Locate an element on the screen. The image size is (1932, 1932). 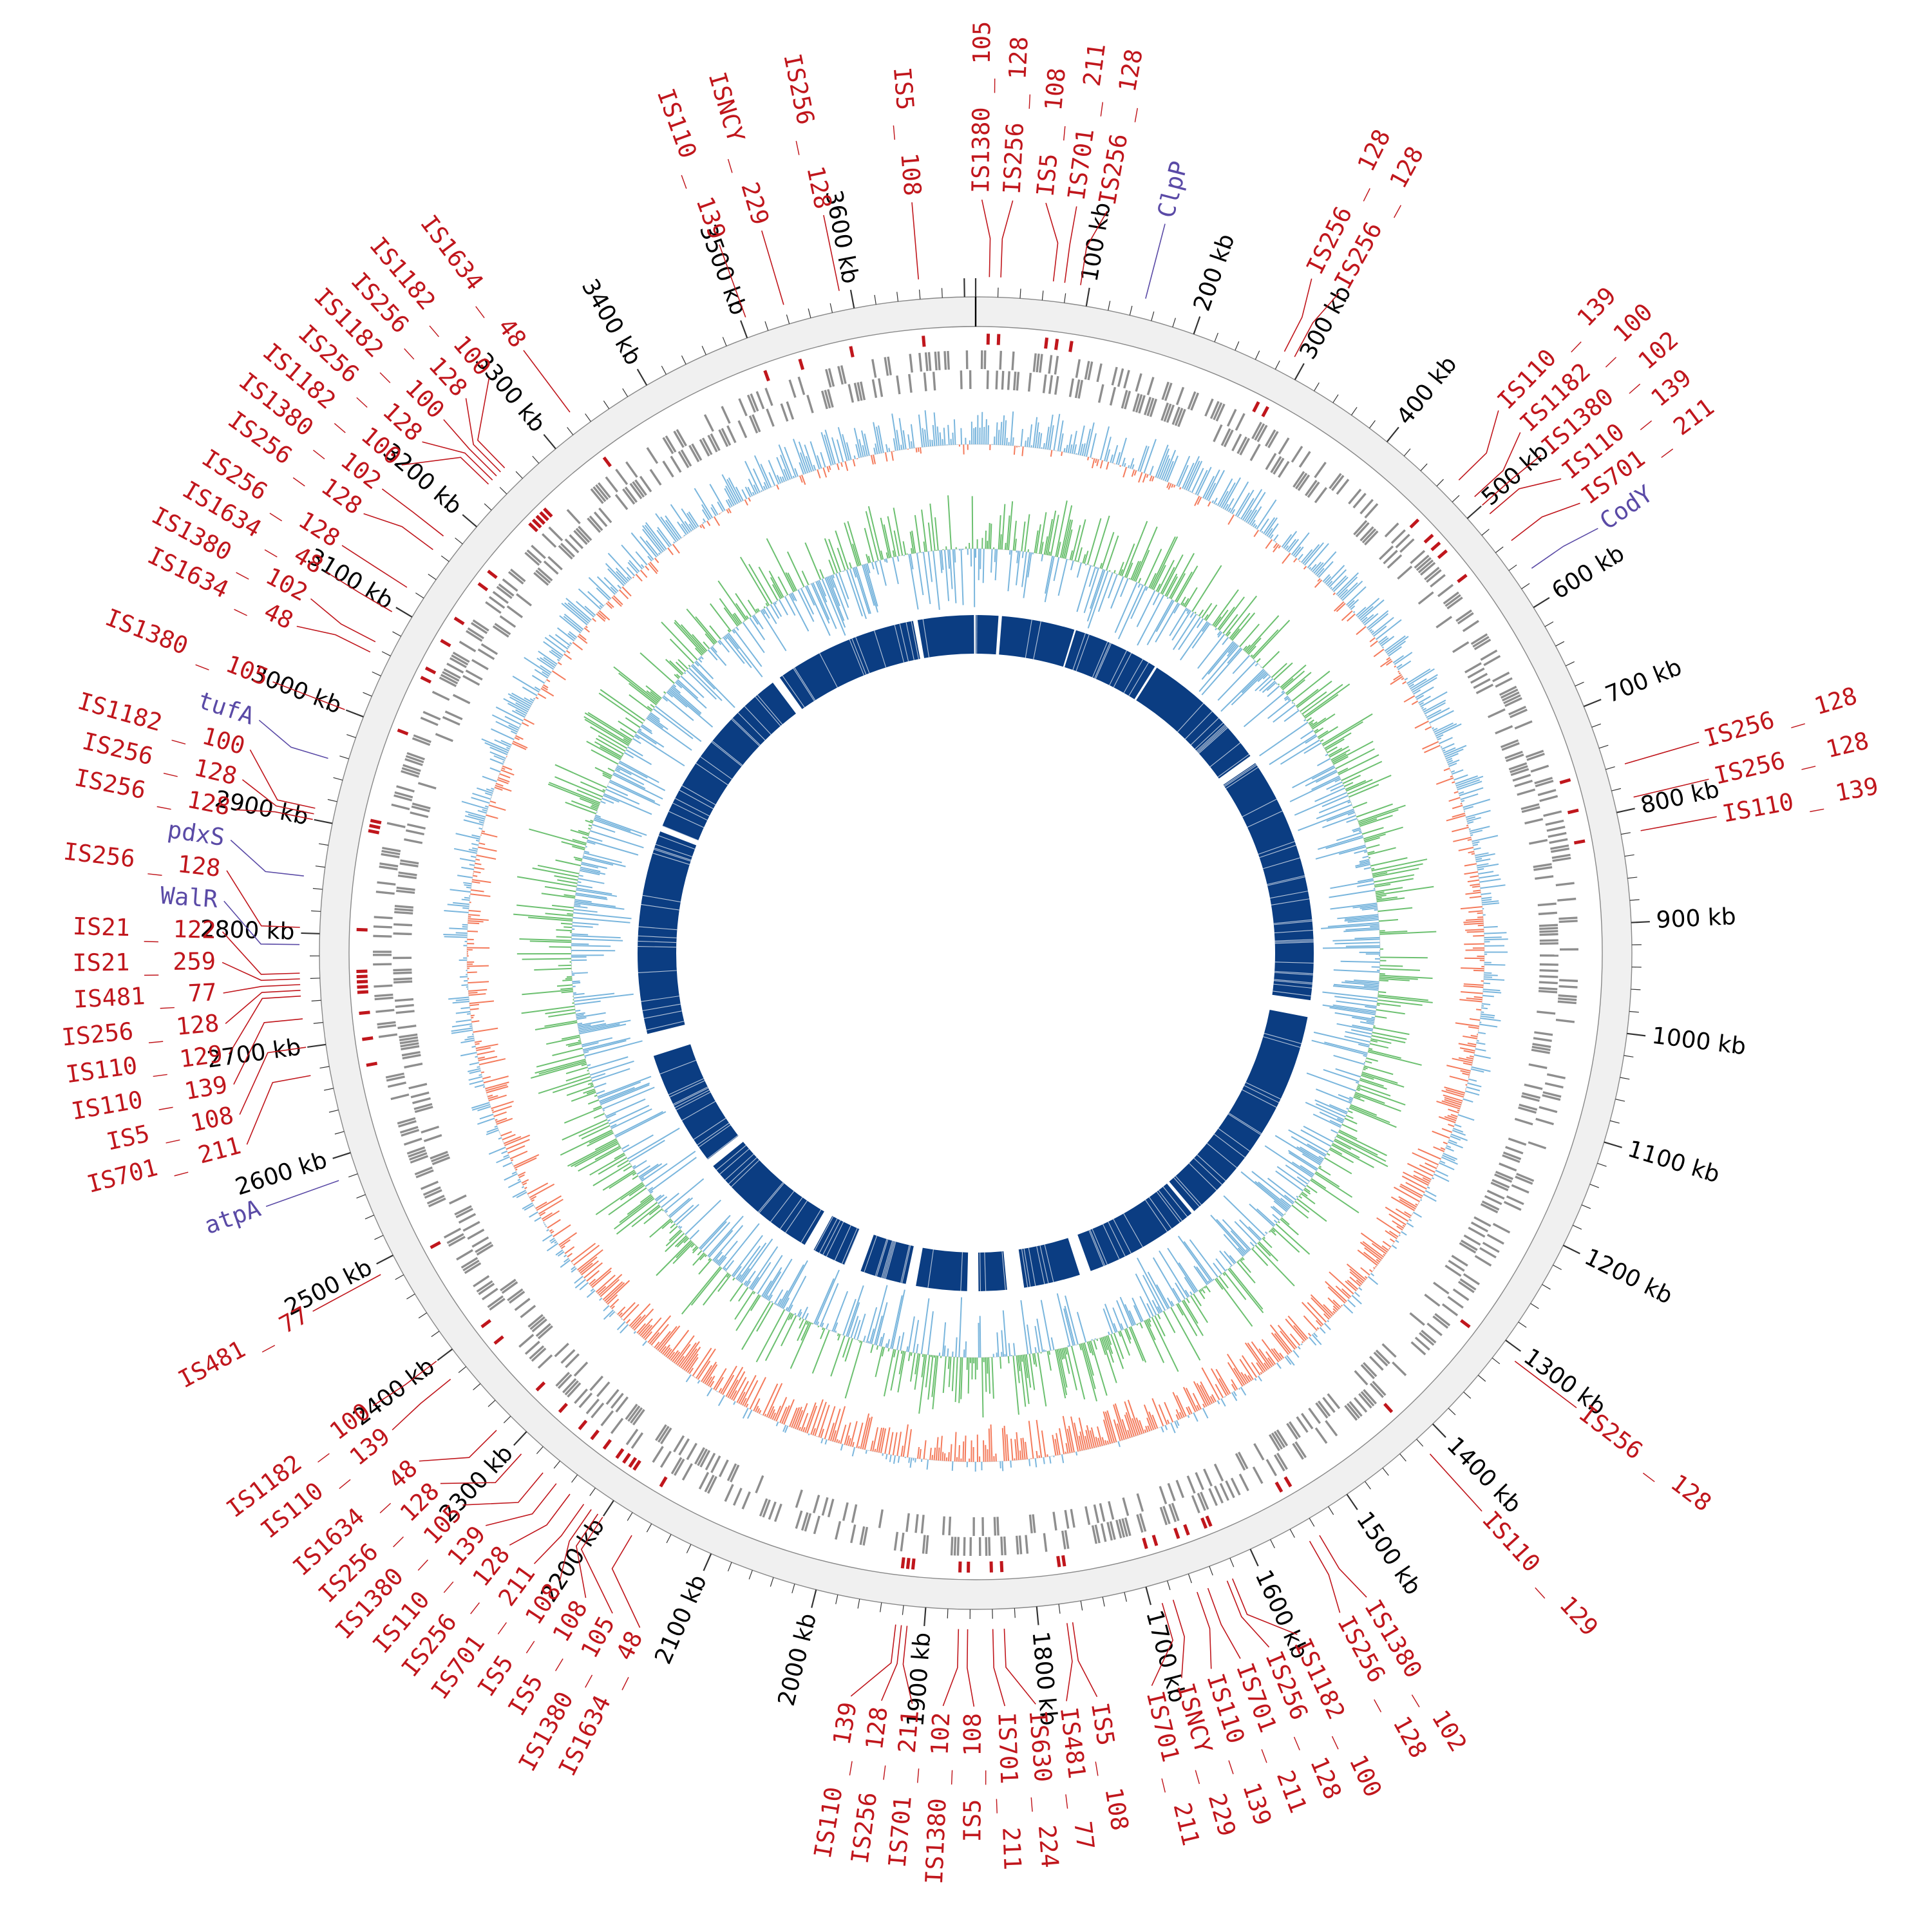
is-element-mark is located at coordinates (563, 1409).